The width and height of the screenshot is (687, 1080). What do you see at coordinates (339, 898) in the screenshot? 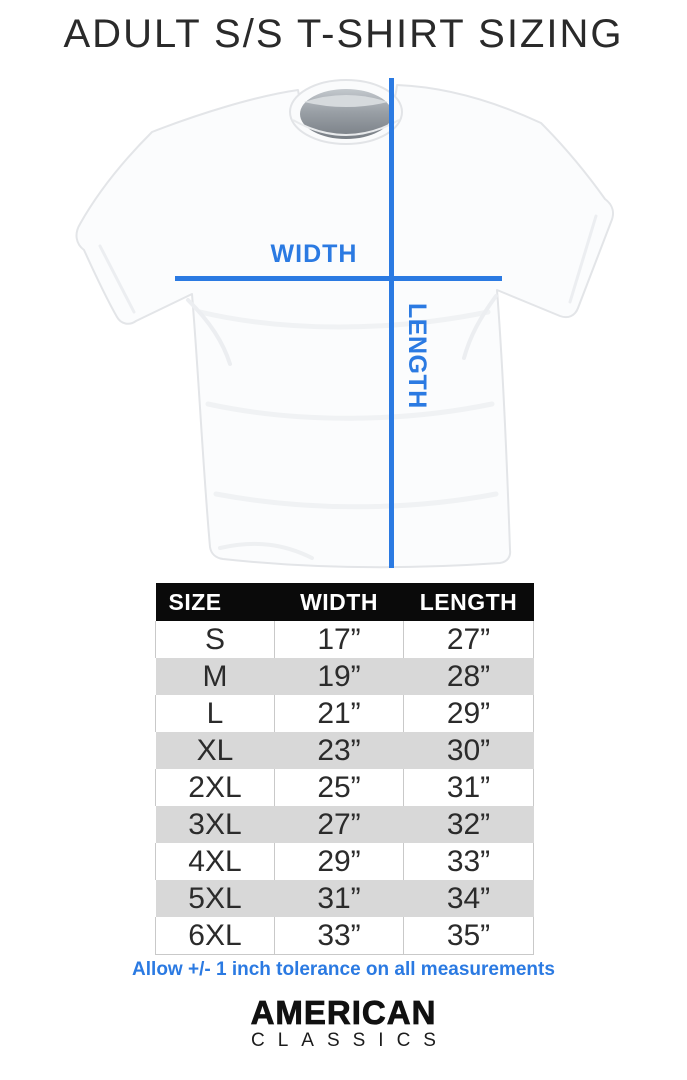
I see `width-cell: 31”` at bounding box center [339, 898].